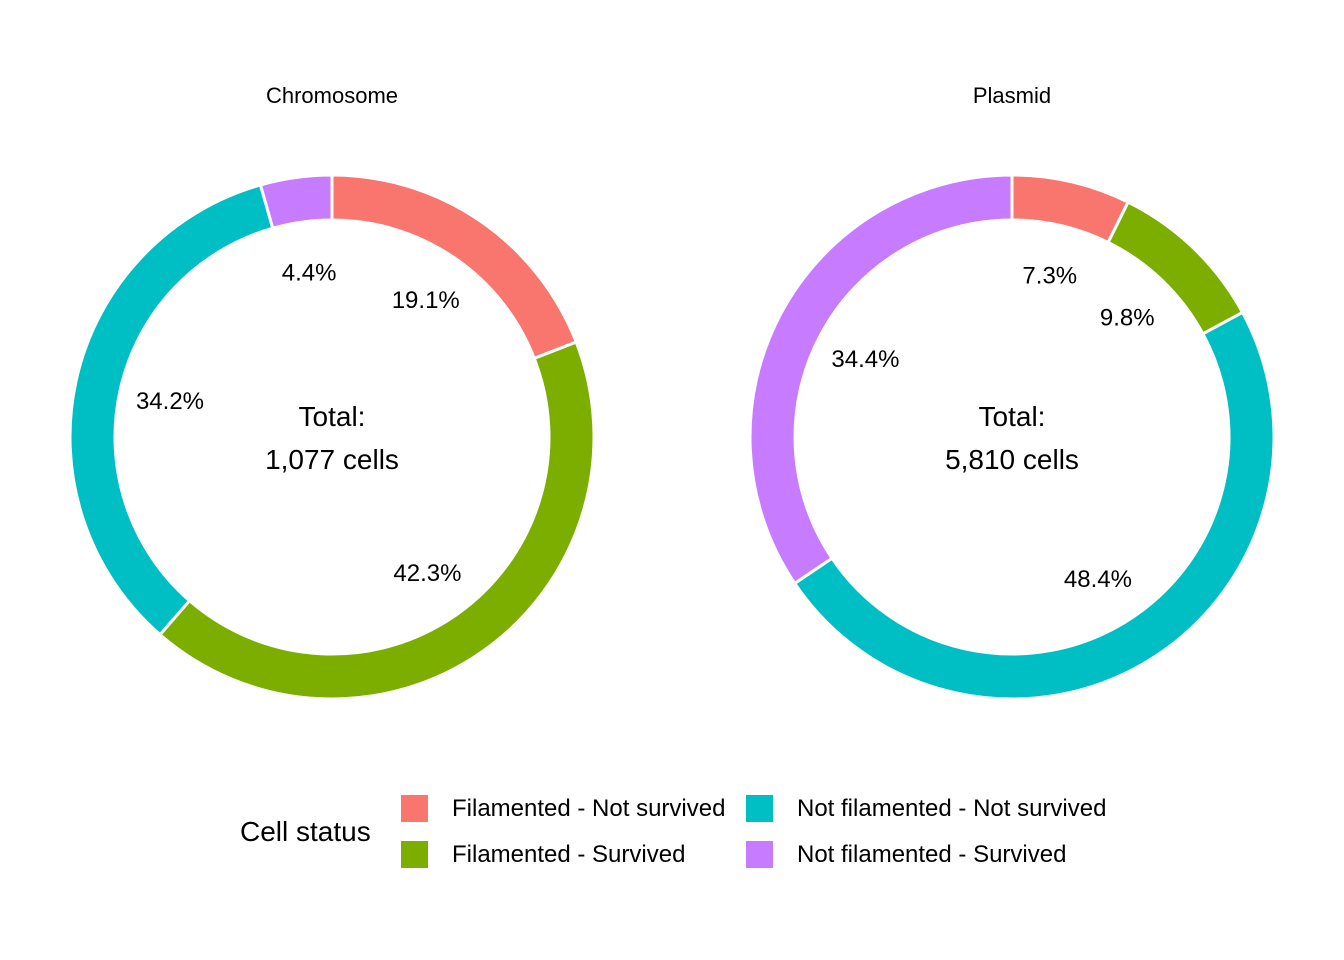 Image resolution: width=1344 pixels, height=960 pixels. I want to click on chromosome-label-filamented-survived: 42.3%, so click(427, 573).